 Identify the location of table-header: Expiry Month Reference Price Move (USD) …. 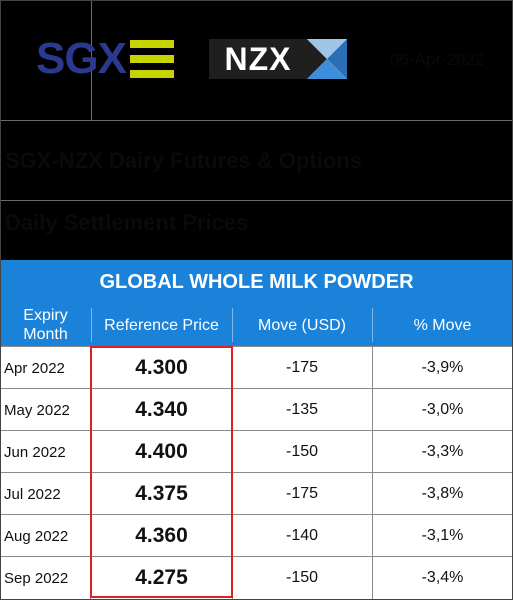
(256, 325).